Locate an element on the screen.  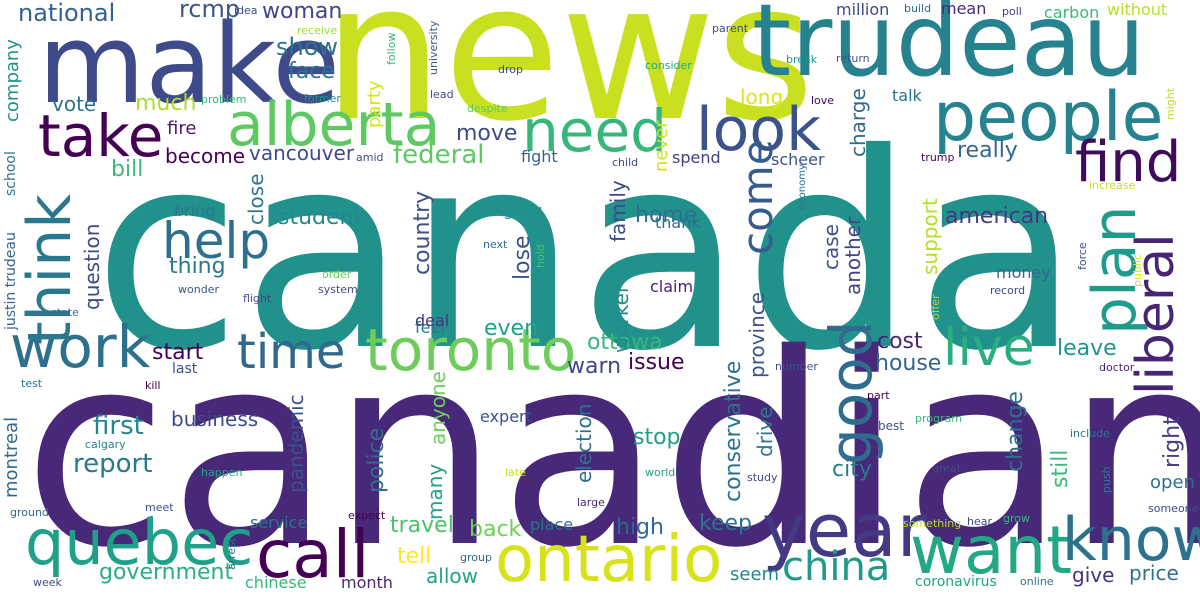
word-issue: issue is located at coordinates (656, 362).